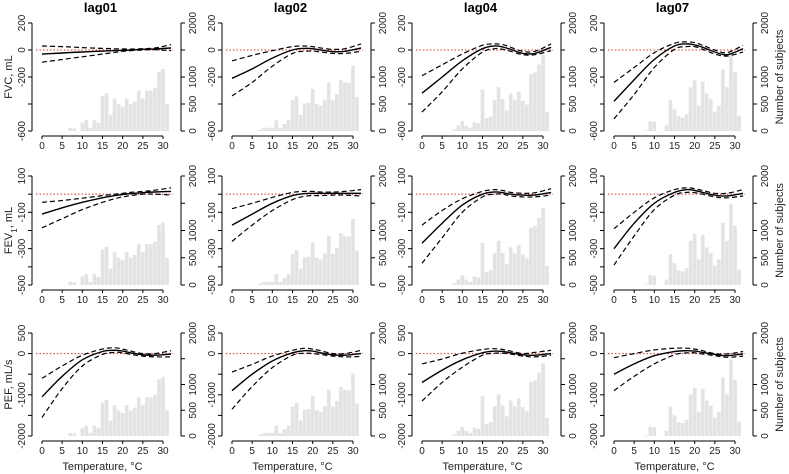 Image resolution: width=789 pixels, height=474 pixels. Describe the element at coordinates (333, 146) in the screenshot. I see `x-tick-label: 25` at that location.